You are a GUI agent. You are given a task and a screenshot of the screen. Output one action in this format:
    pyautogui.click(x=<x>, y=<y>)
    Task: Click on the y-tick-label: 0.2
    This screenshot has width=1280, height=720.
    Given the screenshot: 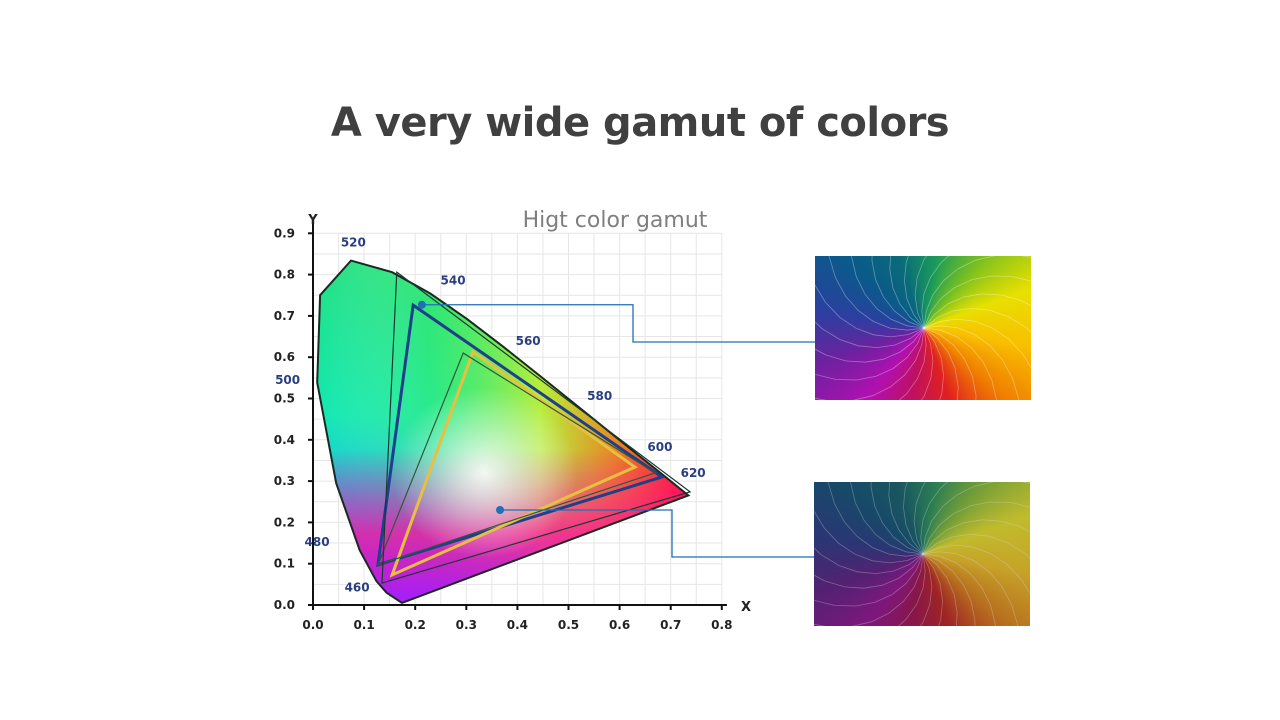 What is the action you would take?
    pyautogui.click(x=284, y=522)
    